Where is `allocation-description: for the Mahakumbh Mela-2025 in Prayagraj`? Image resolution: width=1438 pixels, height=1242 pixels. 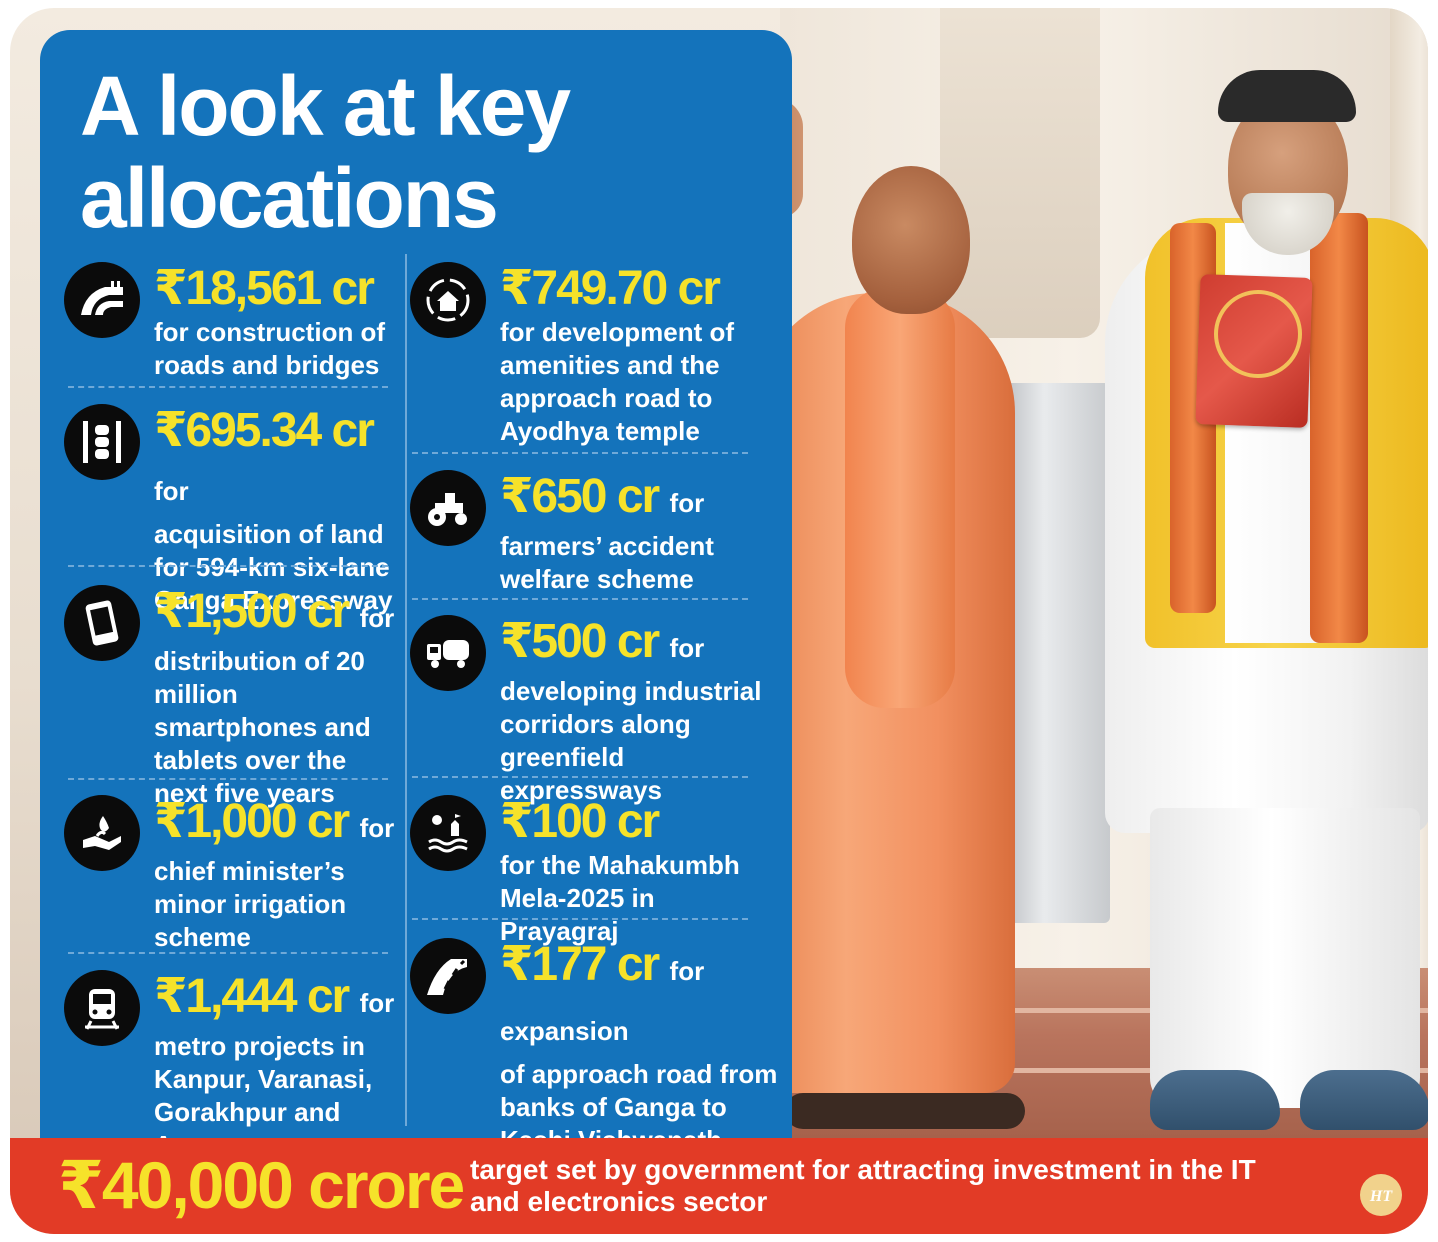 allocation-description: for the Mahakumbh Mela-2025 in Prayagraj is located at coordinates (620, 898).